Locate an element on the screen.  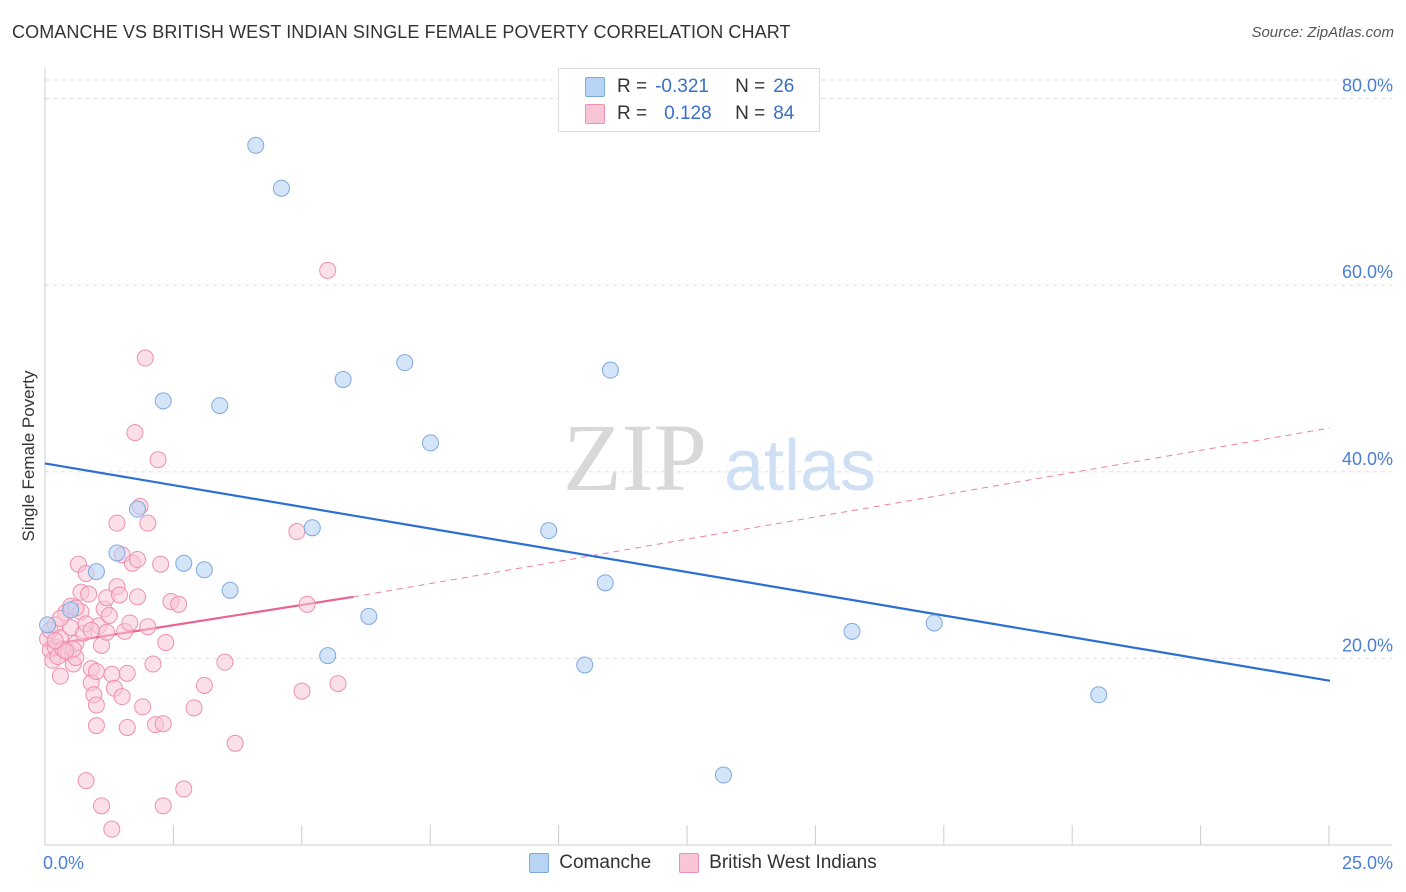
source-label: Source: ZipAtlas.com is located at coordinates (1322, 32).